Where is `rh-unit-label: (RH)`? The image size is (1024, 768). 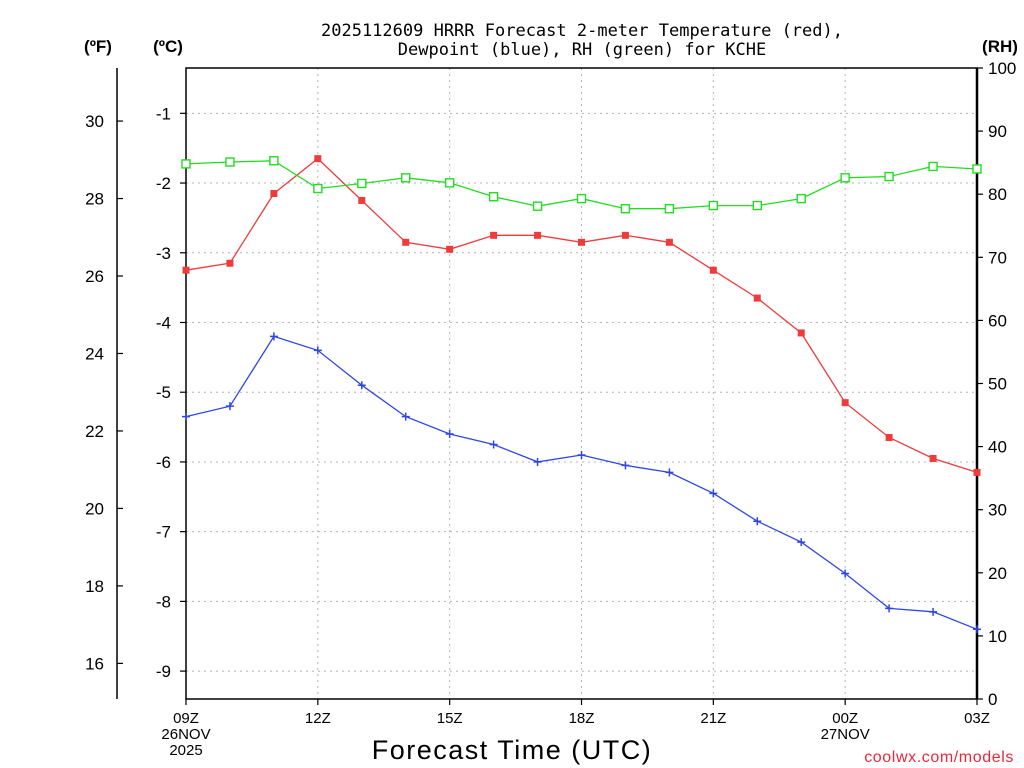
rh-unit-label: (RH) is located at coordinates (1000, 46).